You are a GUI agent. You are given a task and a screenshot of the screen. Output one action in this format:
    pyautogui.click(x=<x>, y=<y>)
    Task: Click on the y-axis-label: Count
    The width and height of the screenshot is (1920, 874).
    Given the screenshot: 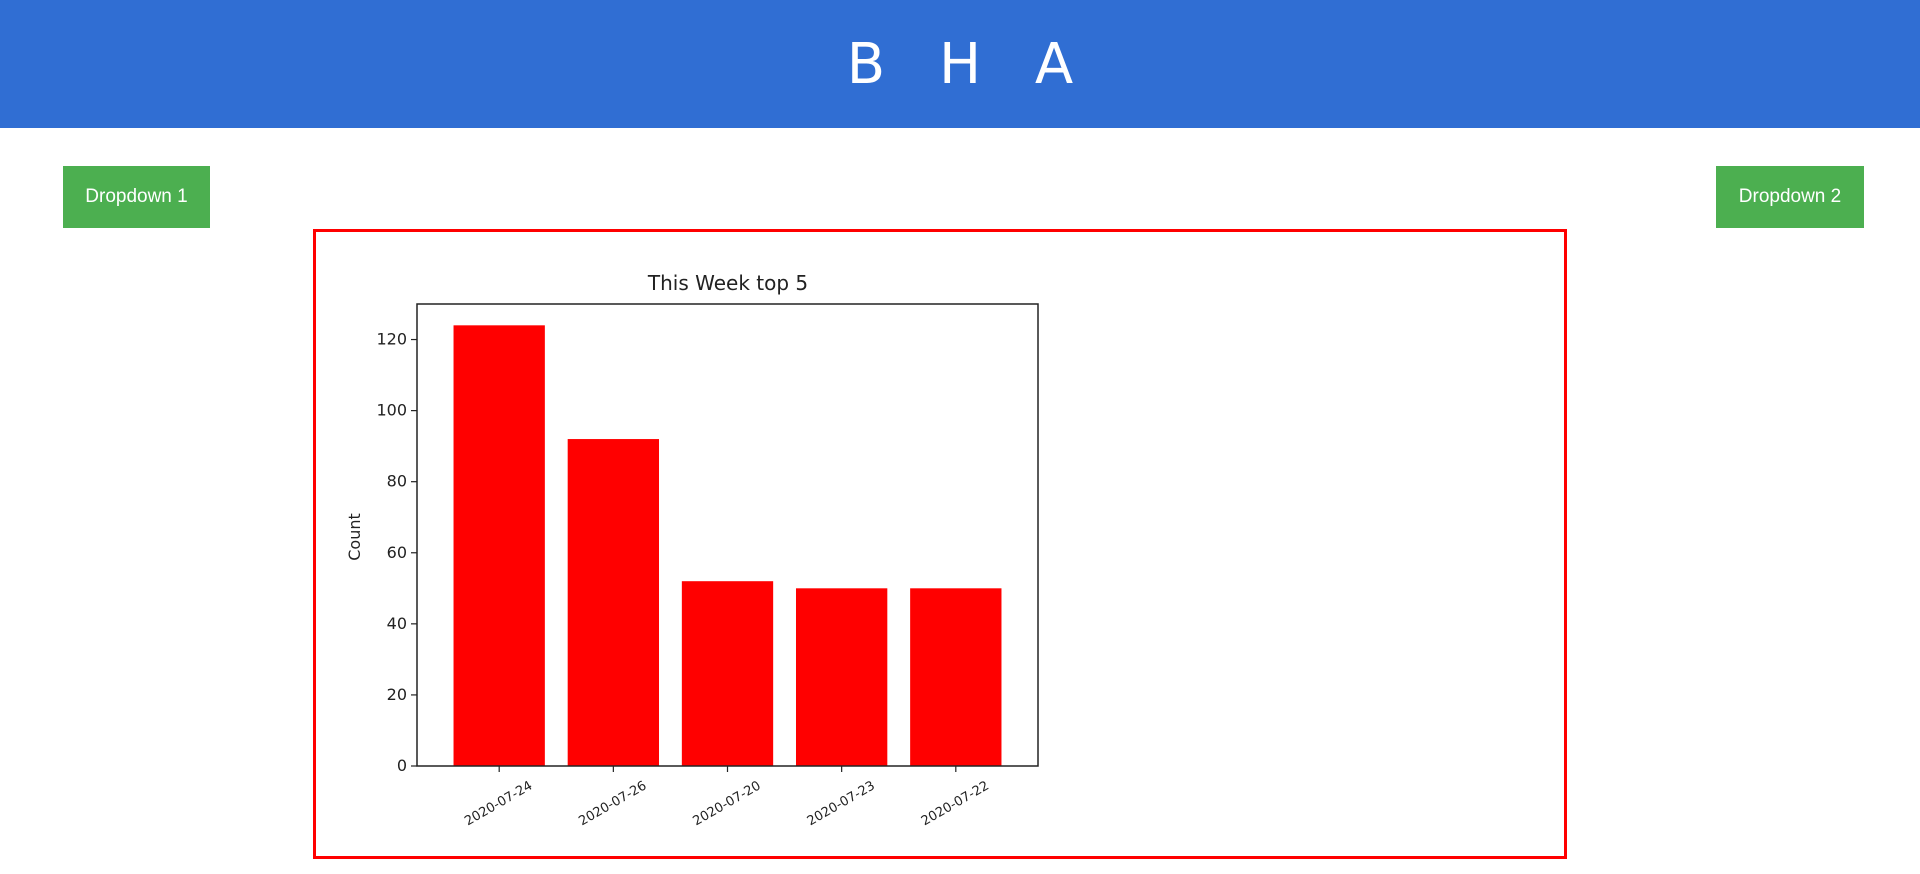 What is the action you would take?
    pyautogui.click(x=354, y=537)
    